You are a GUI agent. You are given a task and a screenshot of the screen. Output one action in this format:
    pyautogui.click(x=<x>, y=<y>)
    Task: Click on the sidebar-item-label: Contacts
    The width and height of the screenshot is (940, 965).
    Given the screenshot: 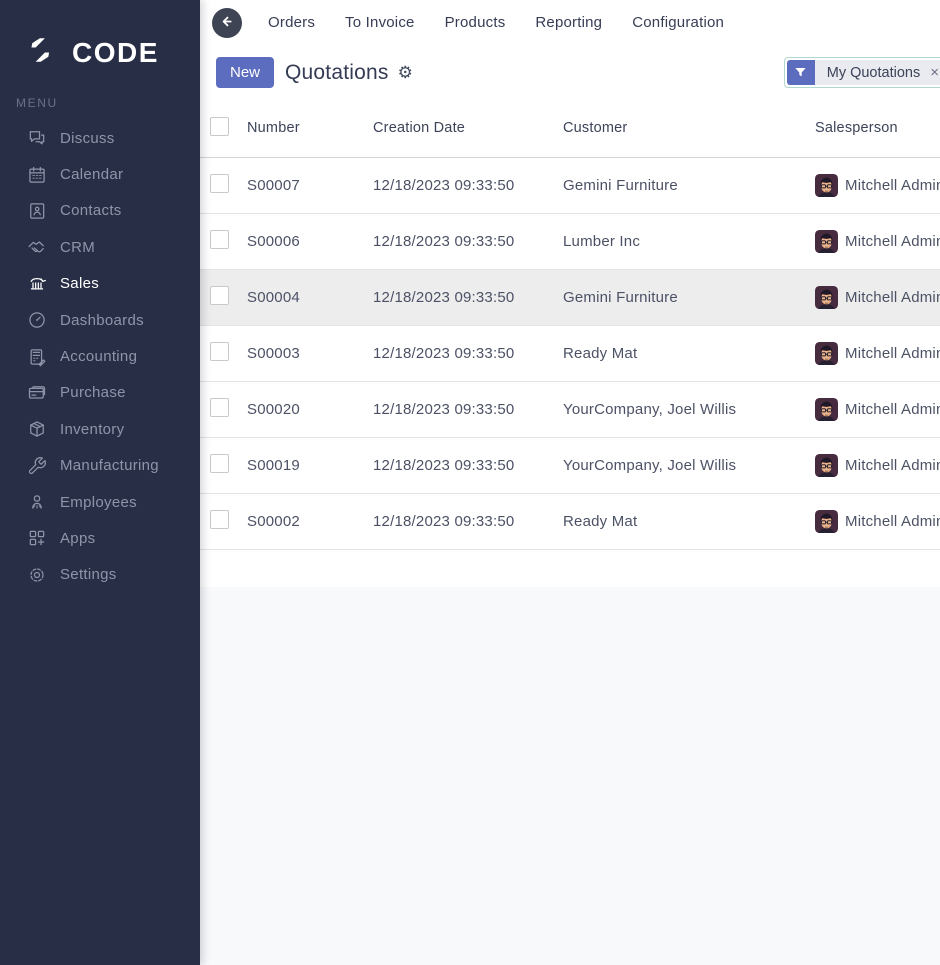 What is the action you would take?
    pyautogui.click(x=91, y=211)
    